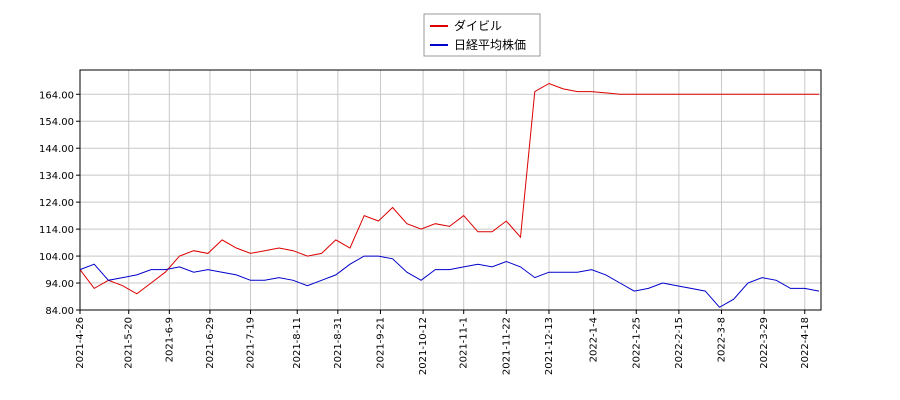 The height and width of the screenshot is (400, 900). Describe the element at coordinates (59, 284) in the screenshot. I see `y-tick-label: 94.00` at that location.